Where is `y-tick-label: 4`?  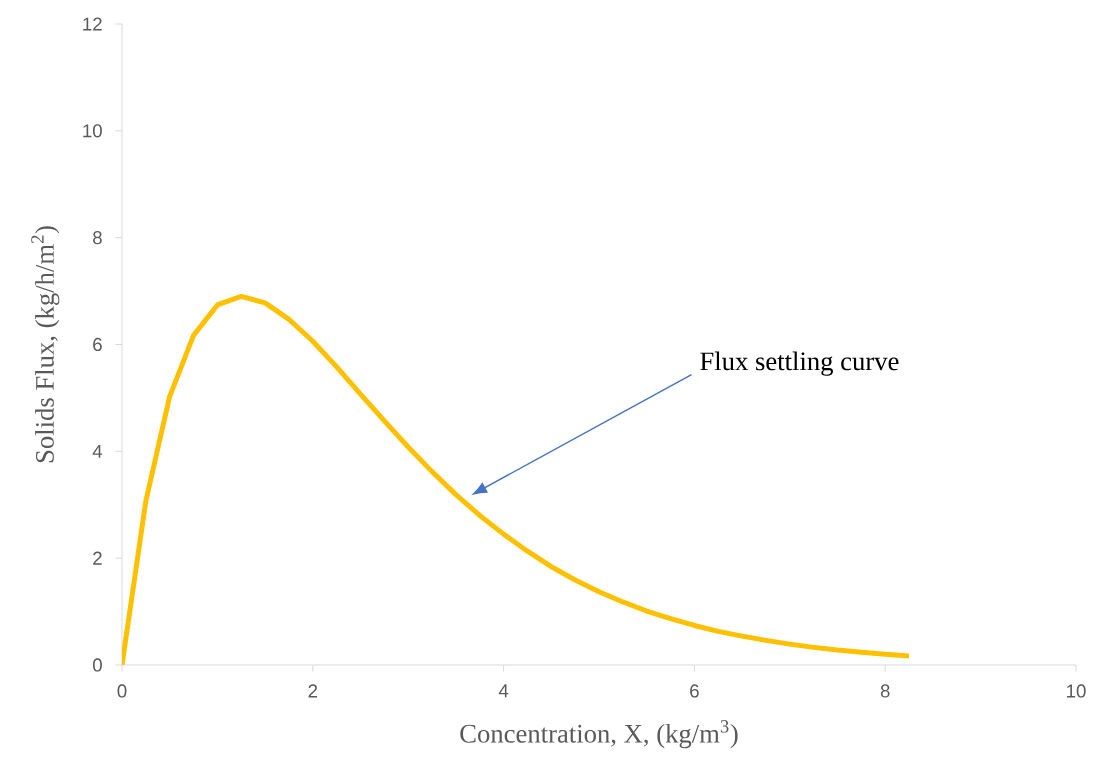
y-tick-label: 4 is located at coordinates (97, 451).